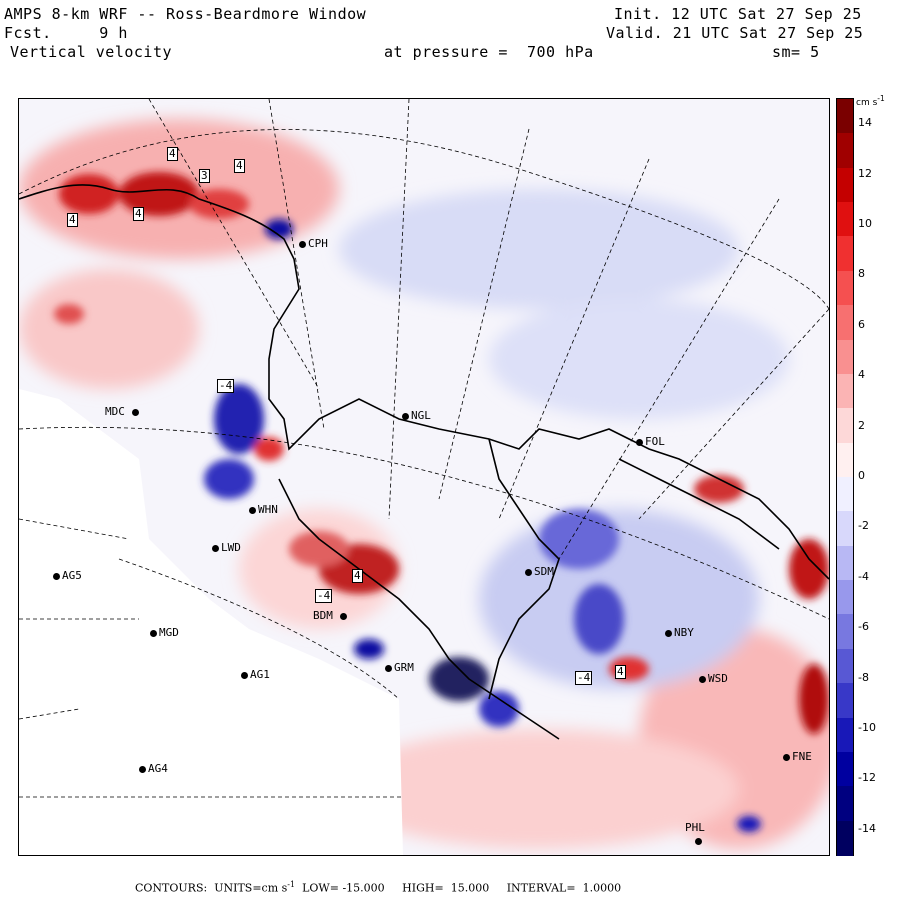 The height and width of the screenshot is (900, 900). Describe the element at coordinates (489, 52) in the screenshot. I see `pressure-level: at pressure = 700 hPa` at that location.